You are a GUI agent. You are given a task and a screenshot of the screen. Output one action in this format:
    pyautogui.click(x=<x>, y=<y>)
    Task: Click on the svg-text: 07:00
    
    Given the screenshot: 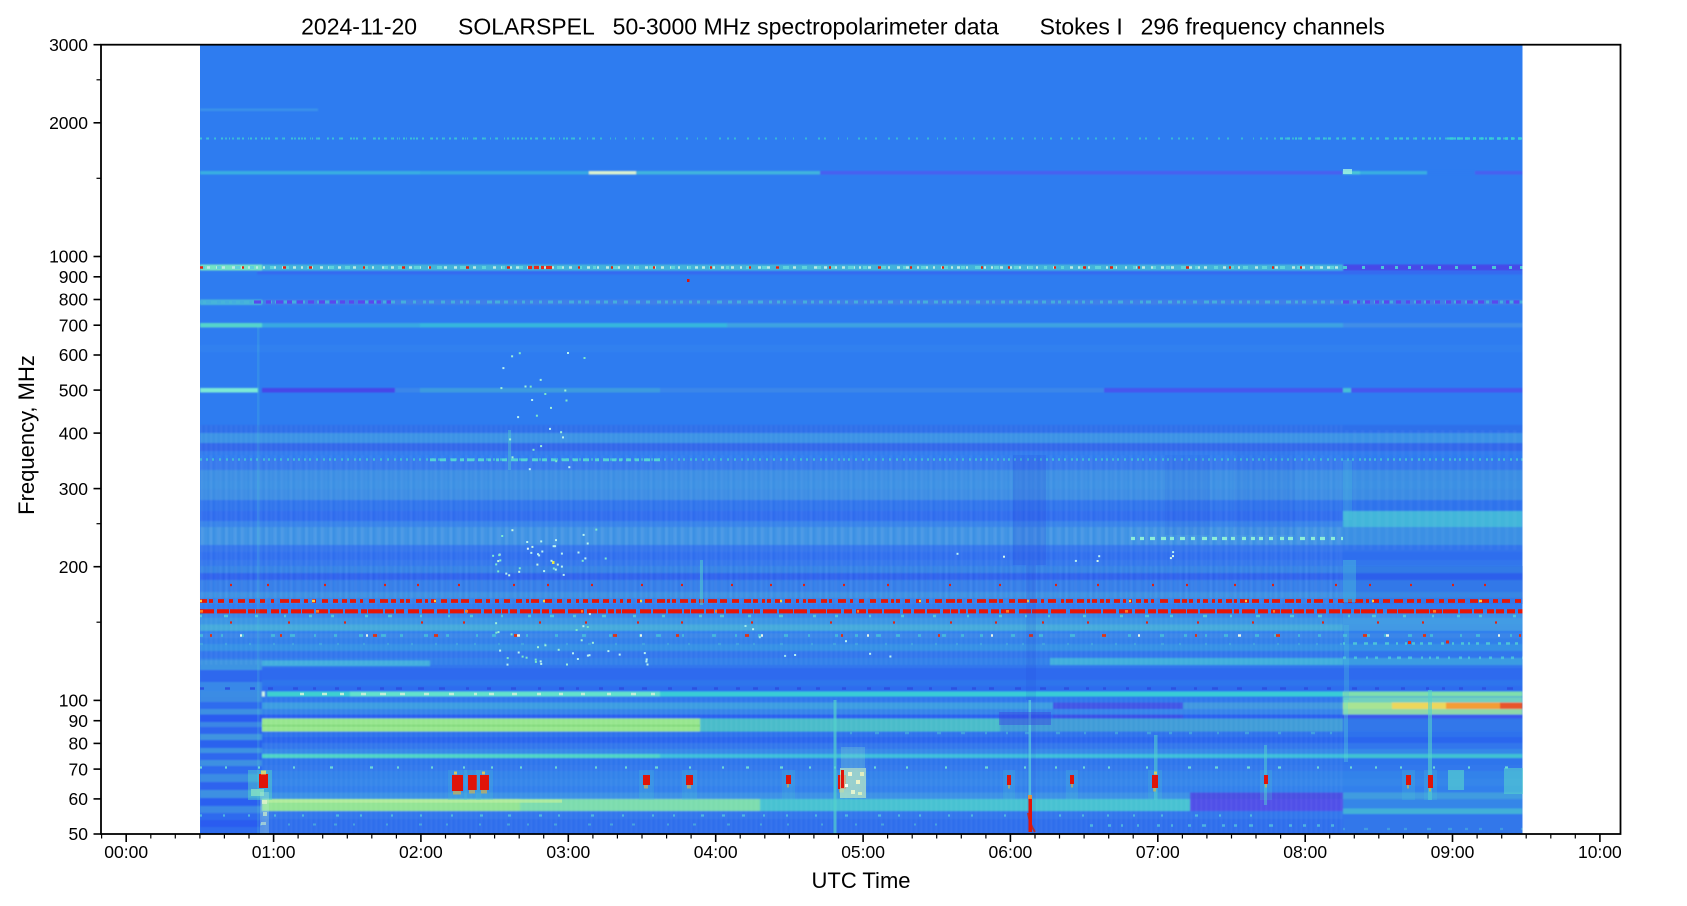 What is the action you would take?
    pyautogui.click(x=1158, y=852)
    